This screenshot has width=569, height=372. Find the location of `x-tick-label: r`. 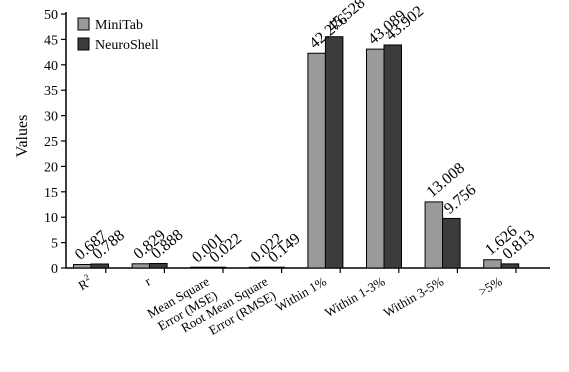

x-tick-label: r is located at coordinates (148, 280).